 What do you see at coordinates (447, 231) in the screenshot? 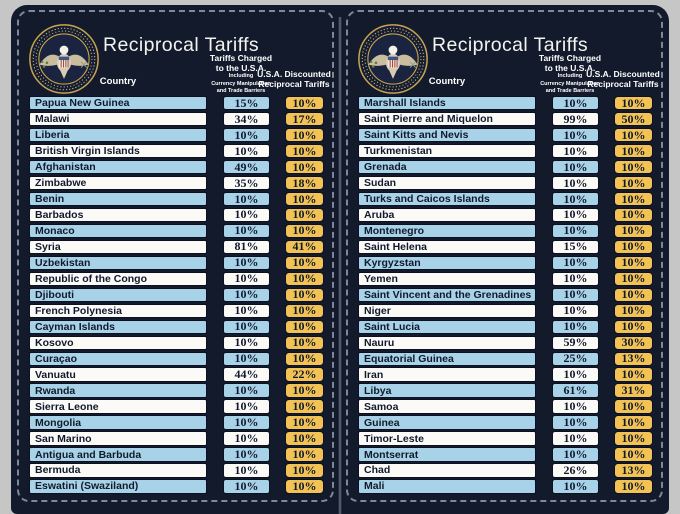
I see `country-cell: Montenegro` at bounding box center [447, 231].